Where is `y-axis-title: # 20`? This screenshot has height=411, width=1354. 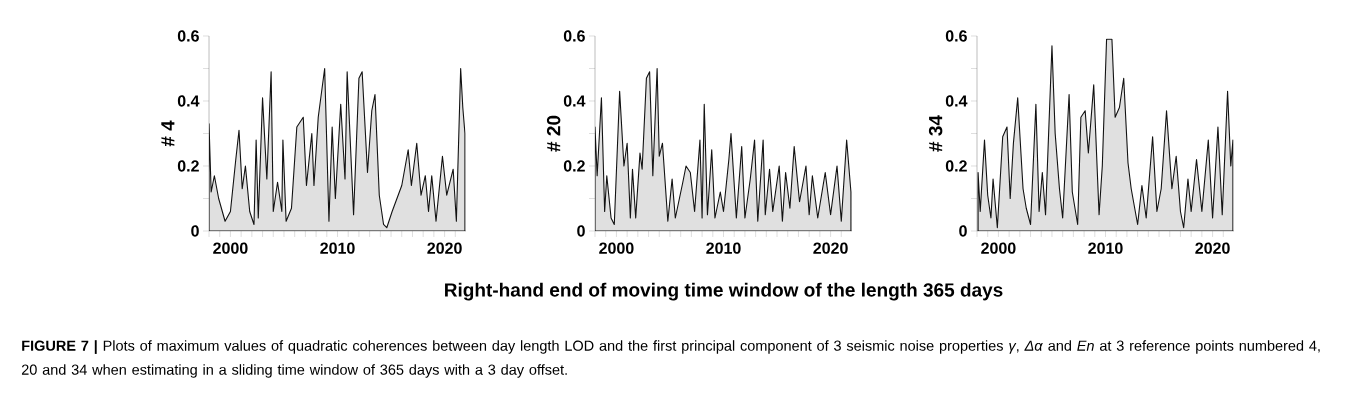 y-axis-title: # 20 is located at coordinates (553, 133).